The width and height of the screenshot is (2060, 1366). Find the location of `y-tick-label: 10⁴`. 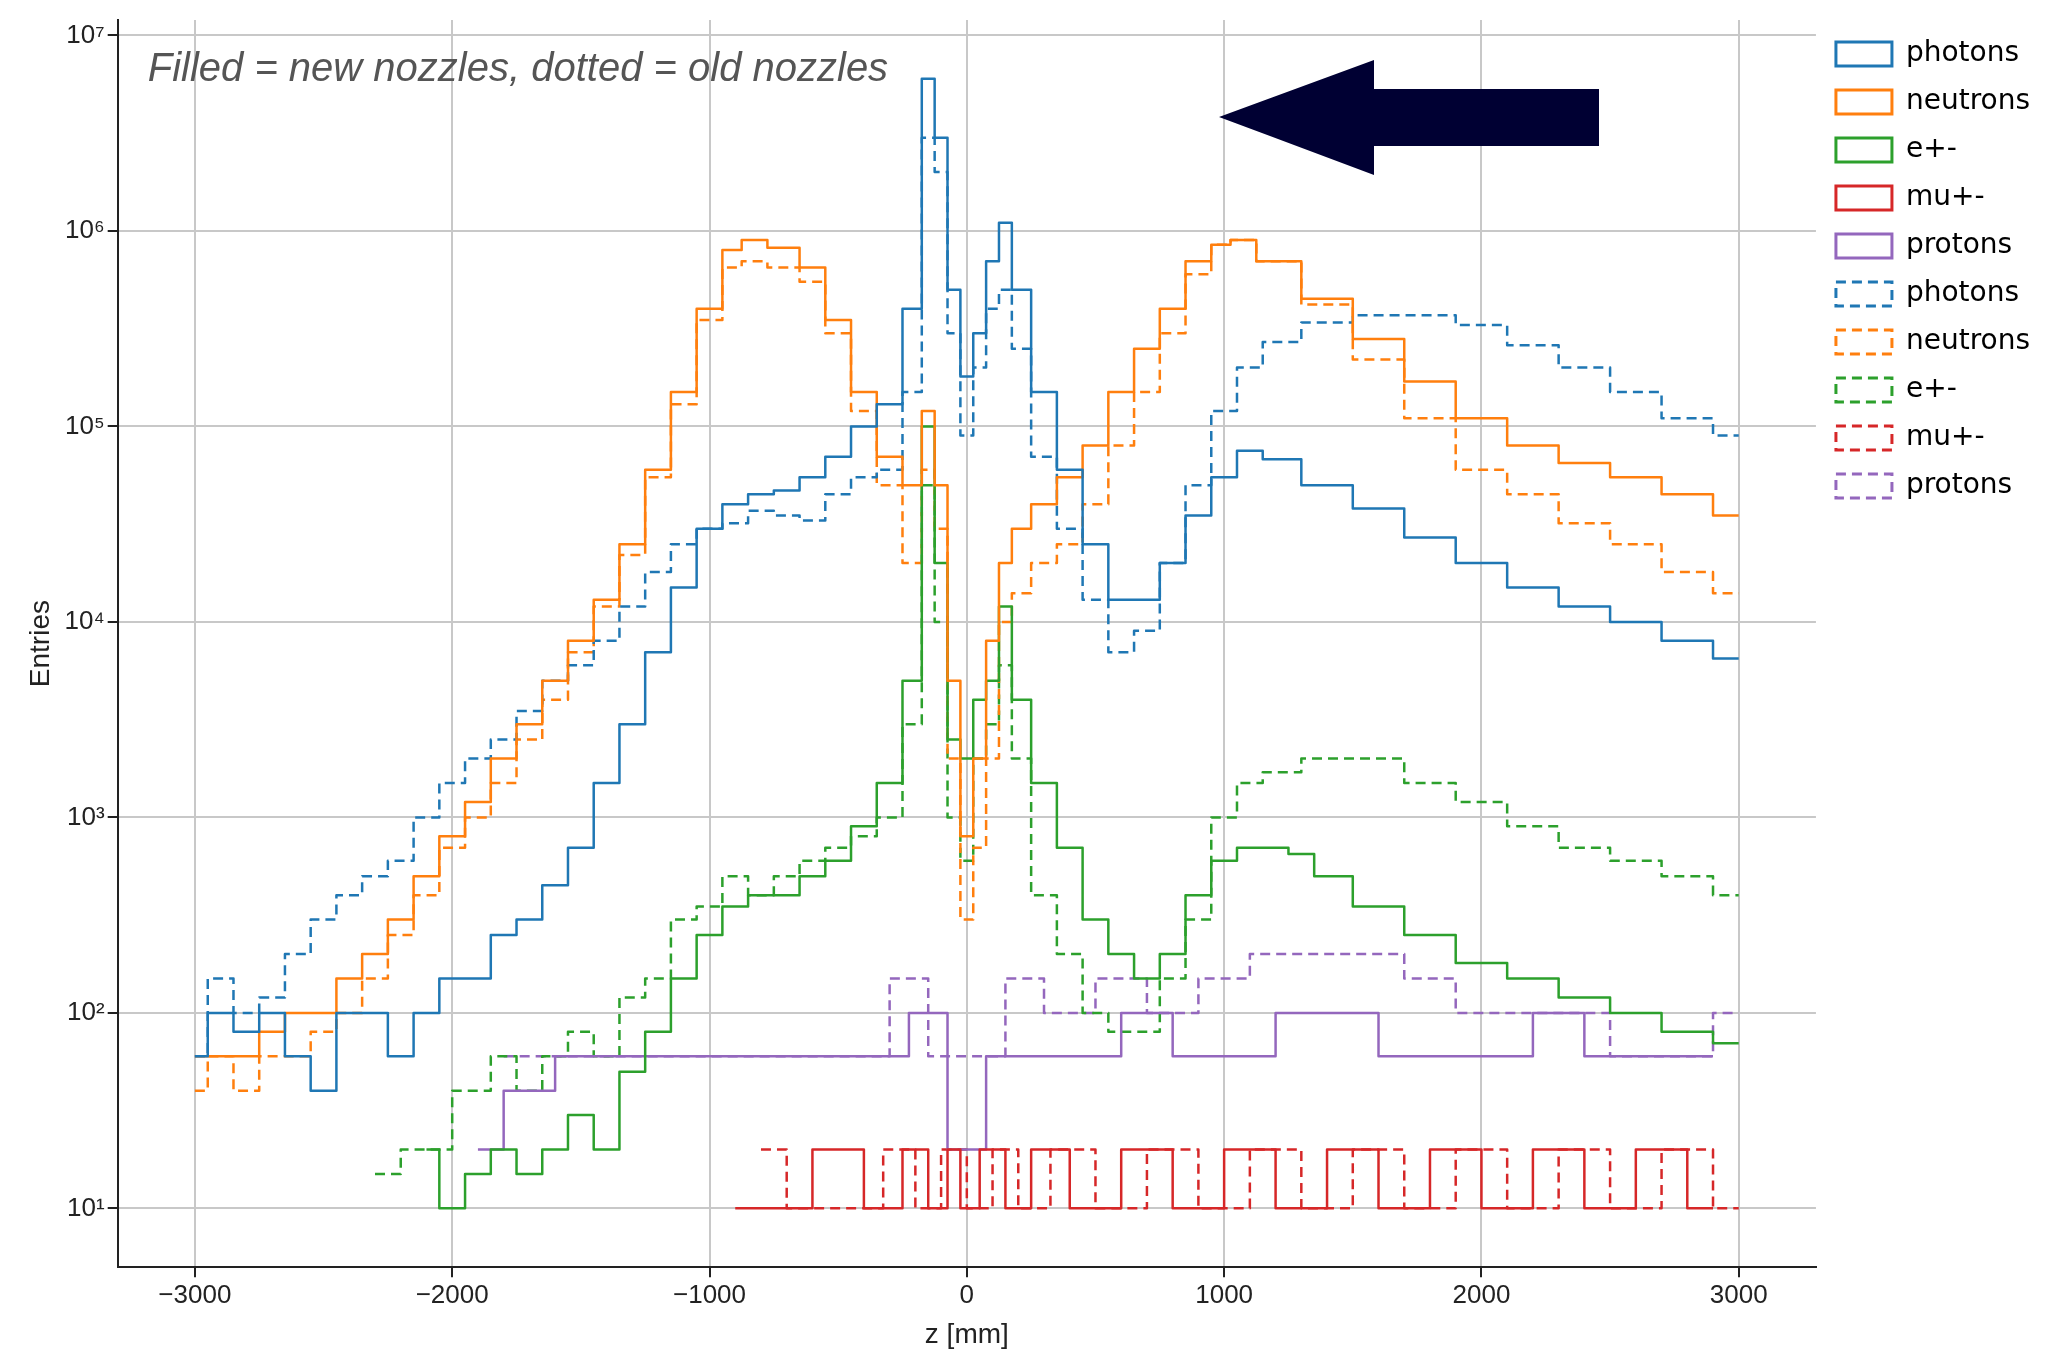

y-tick-label: 10⁴ is located at coordinates (84, 620).